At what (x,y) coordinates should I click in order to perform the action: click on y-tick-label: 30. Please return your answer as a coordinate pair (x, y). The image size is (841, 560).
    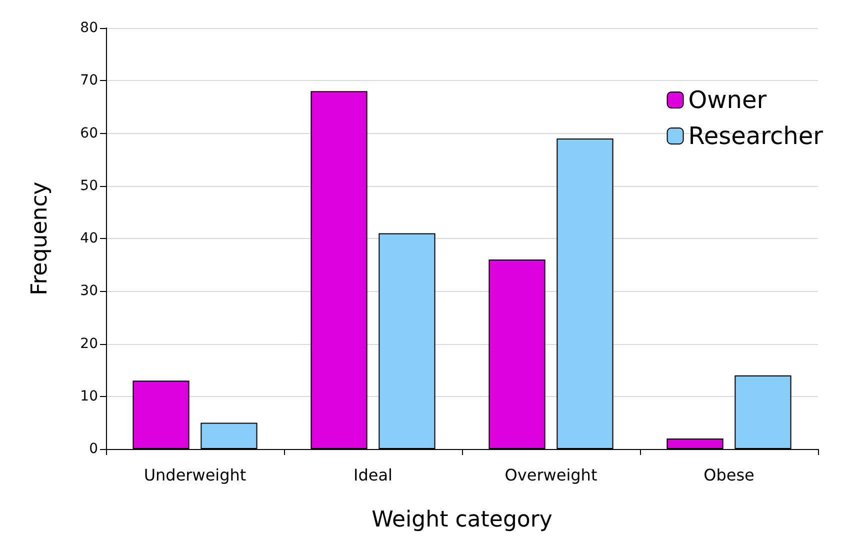
    Looking at the image, I should click on (89, 291).